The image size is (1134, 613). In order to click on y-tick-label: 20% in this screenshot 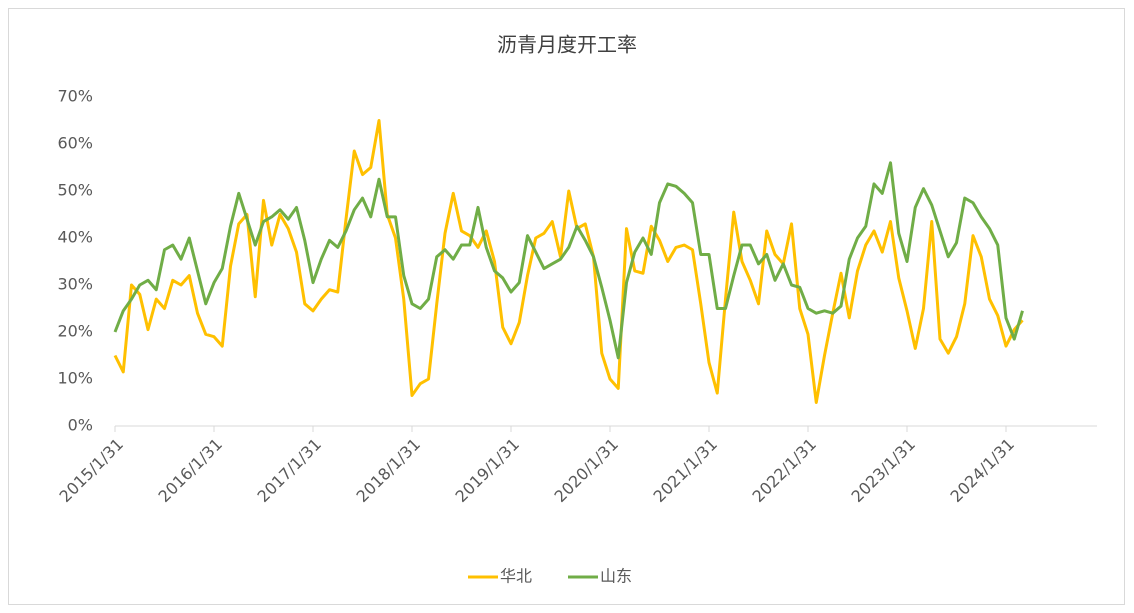, I will do `click(75, 331)`.